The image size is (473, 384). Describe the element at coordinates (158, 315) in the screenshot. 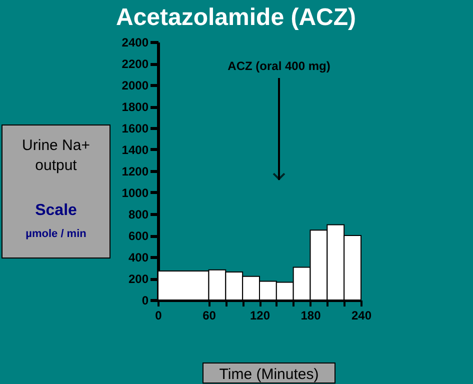

I see `x-tick-label: 0` at that location.